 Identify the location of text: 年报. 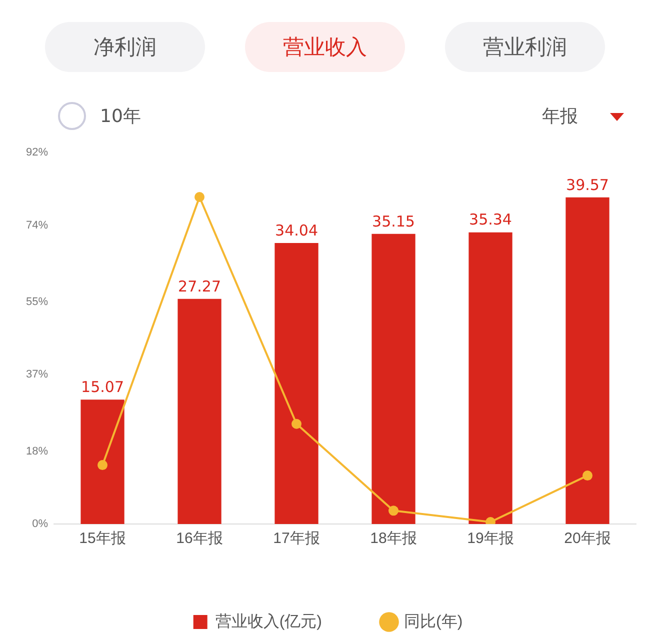
(560, 116).